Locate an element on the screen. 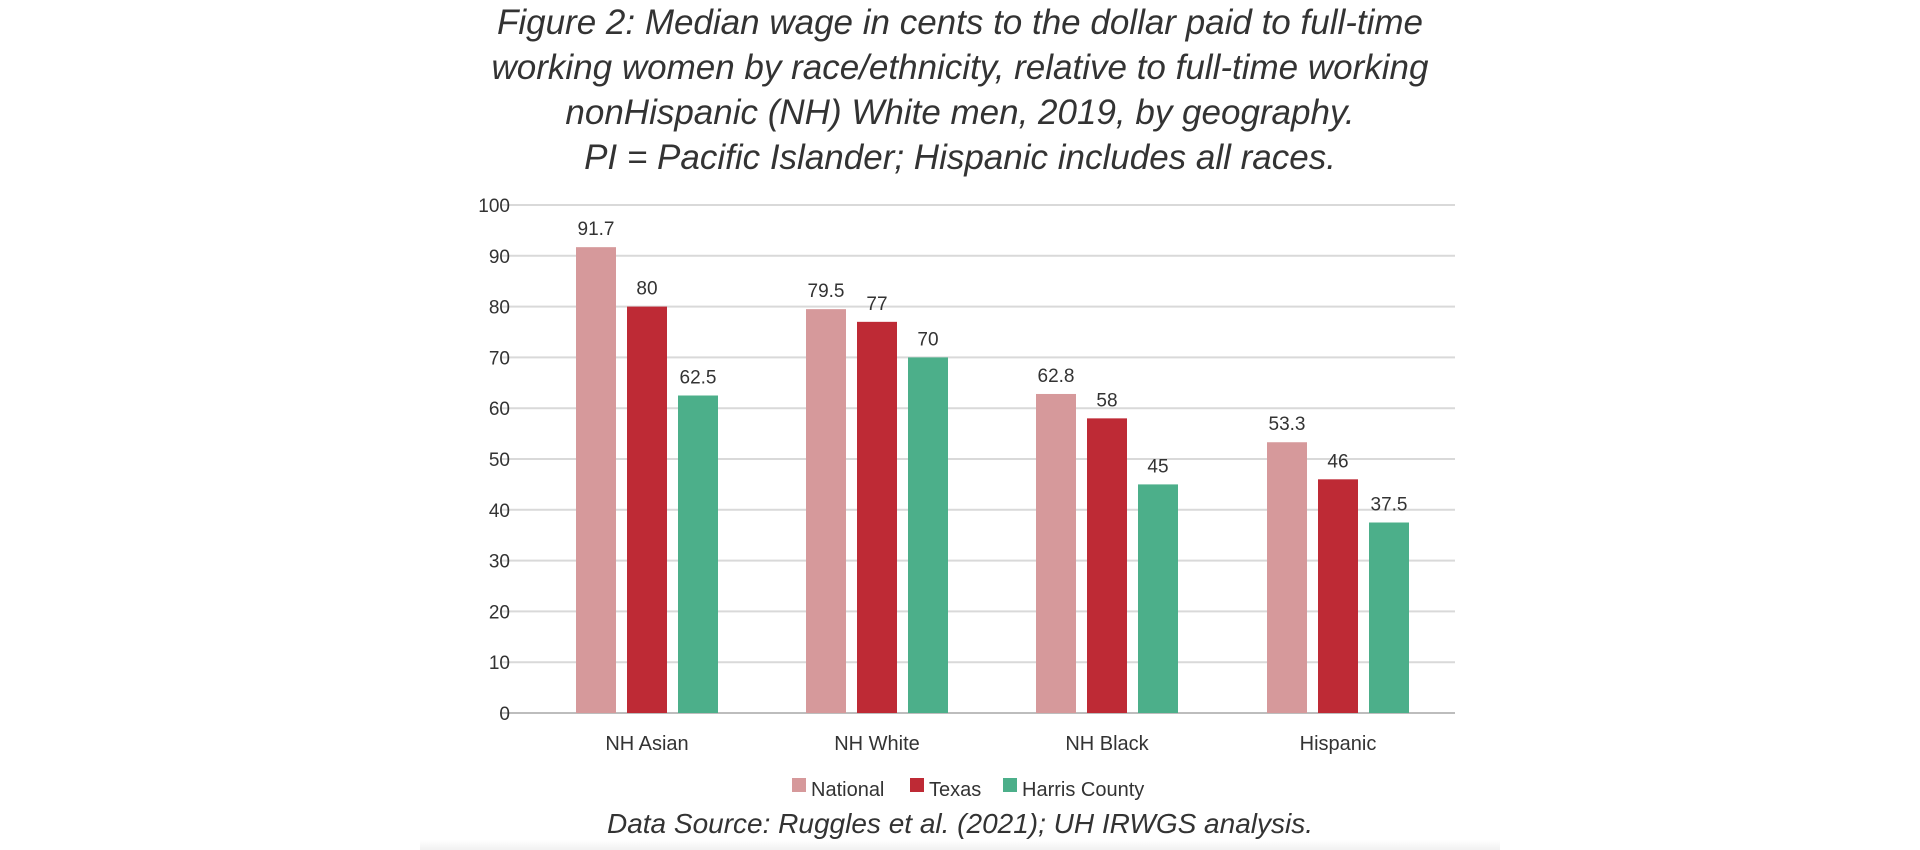  data-label: 45 is located at coordinates (1157, 466).